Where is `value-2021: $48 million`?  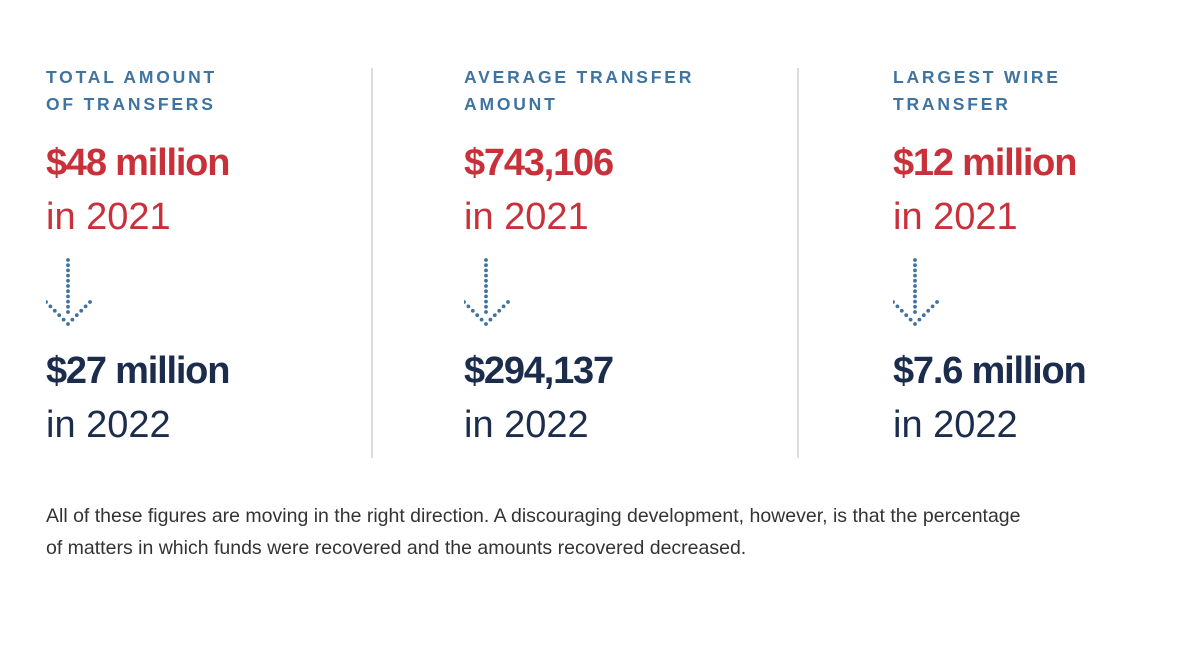
value-2021: $48 million is located at coordinates (138, 163).